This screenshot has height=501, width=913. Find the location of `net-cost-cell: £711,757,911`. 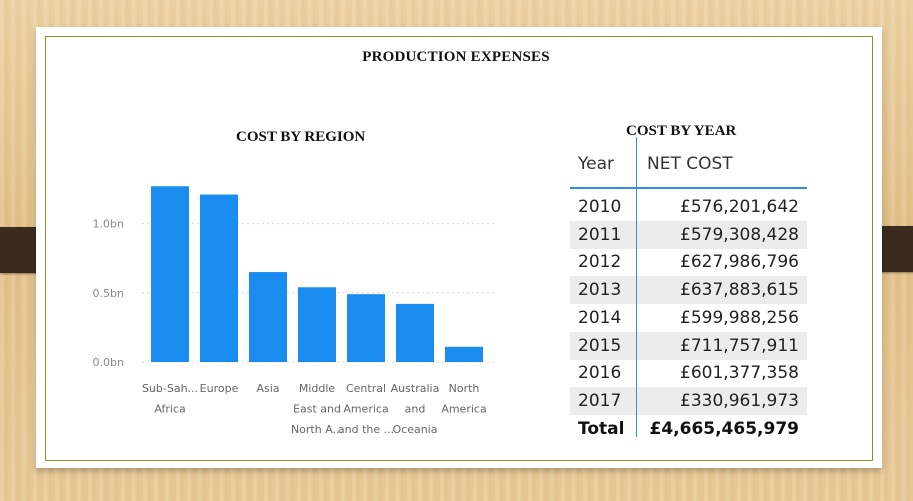

net-cost-cell: £711,757,911 is located at coordinates (739, 345).